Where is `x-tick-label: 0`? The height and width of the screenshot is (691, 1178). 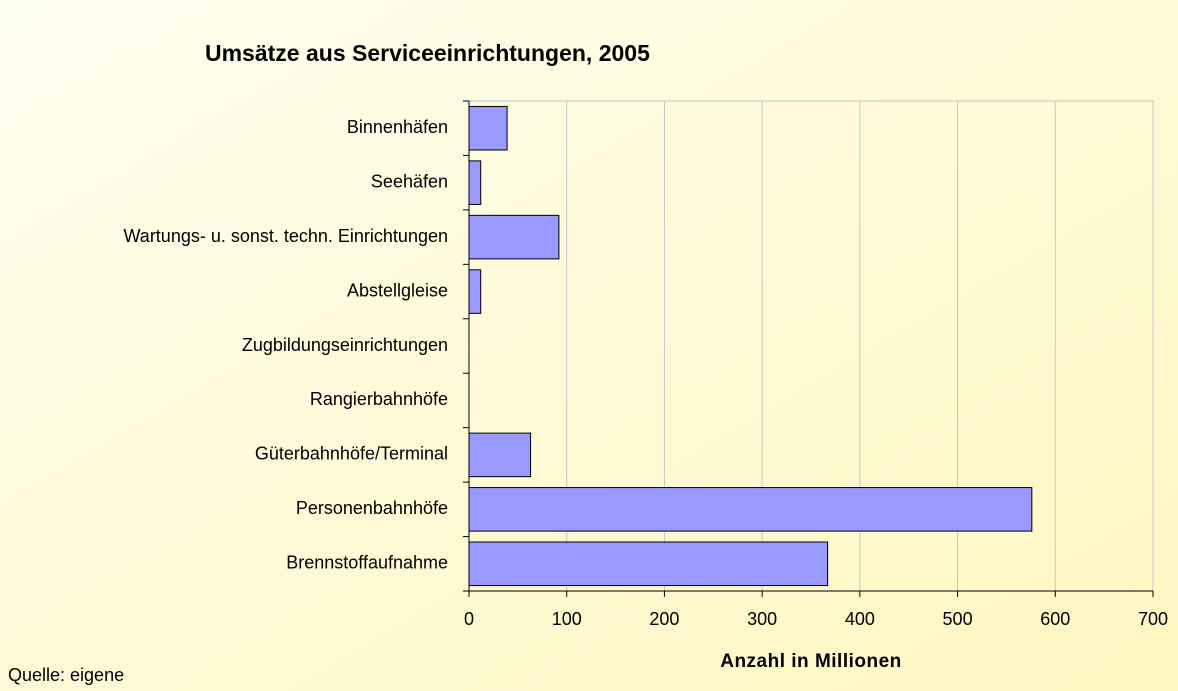 x-tick-label: 0 is located at coordinates (469, 619).